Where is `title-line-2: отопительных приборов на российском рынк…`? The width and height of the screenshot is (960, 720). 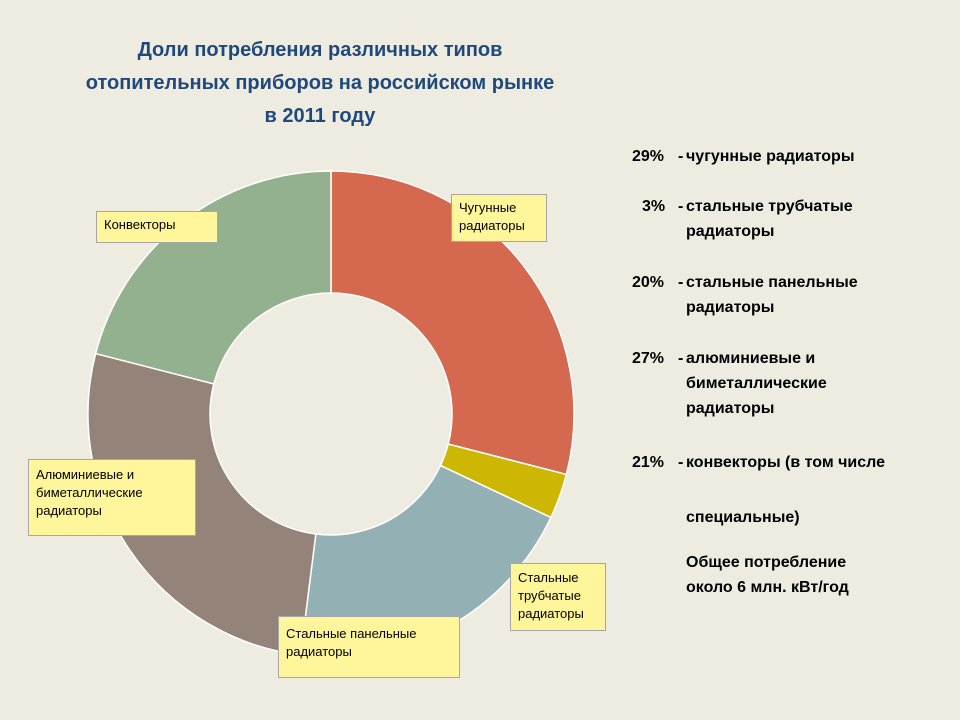 title-line-2: отопительных приборов на российском рынк… is located at coordinates (320, 83).